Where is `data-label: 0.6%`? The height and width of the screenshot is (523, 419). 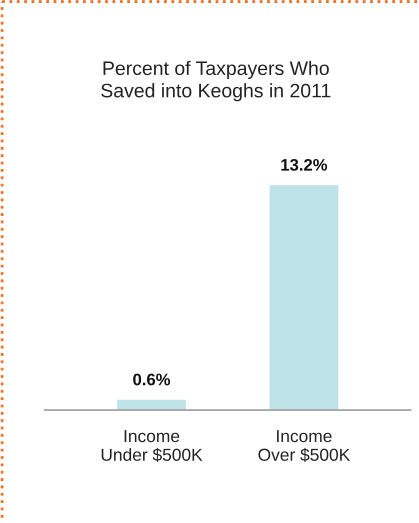 data-label: 0.6% is located at coordinates (151, 380).